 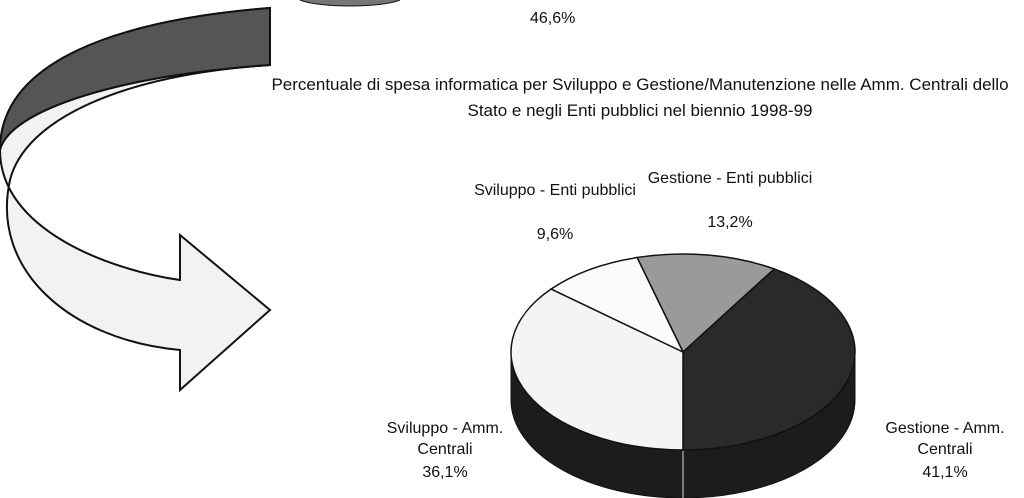 What do you see at coordinates (445, 472) in the screenshot?
I see `slice-value: 36,1%` at bounding box center [445, 472].